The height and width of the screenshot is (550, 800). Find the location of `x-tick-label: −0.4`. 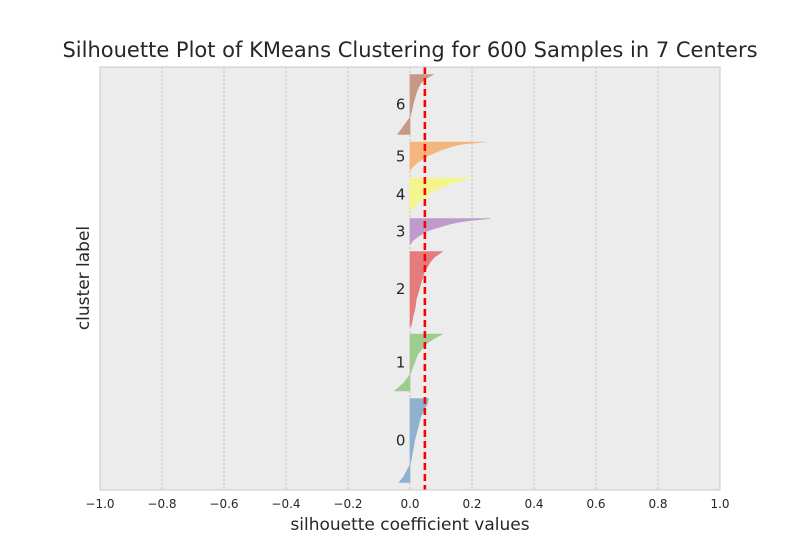

x-tick-label: −0.4 is located at coordinates (285, 504).